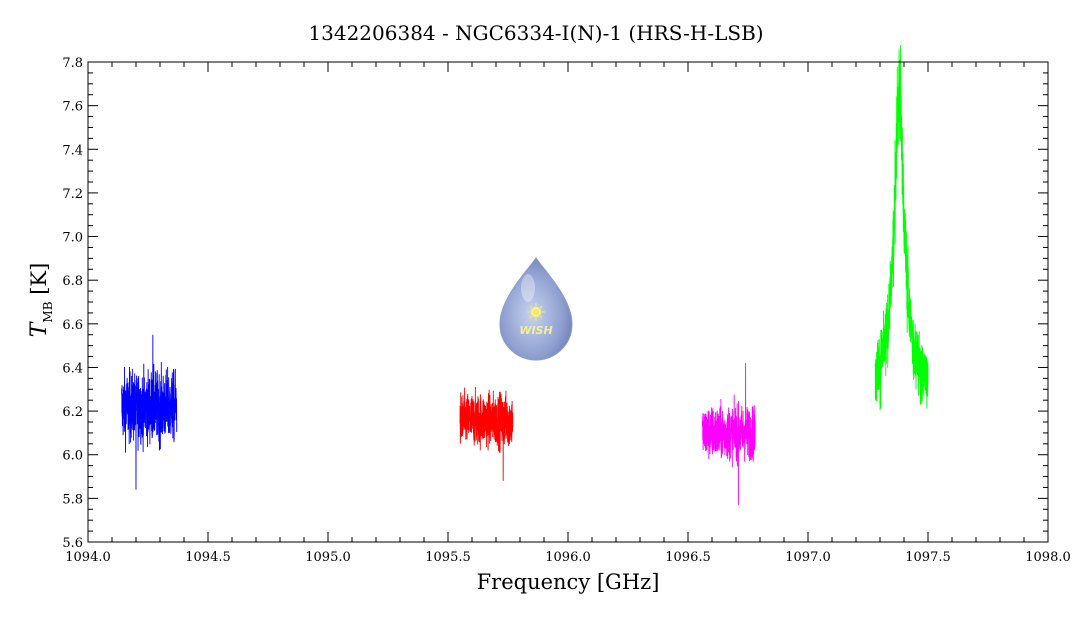 The image size is (1072, 618). I want to click on y-tick-label: 6.8, so click(72, 281).